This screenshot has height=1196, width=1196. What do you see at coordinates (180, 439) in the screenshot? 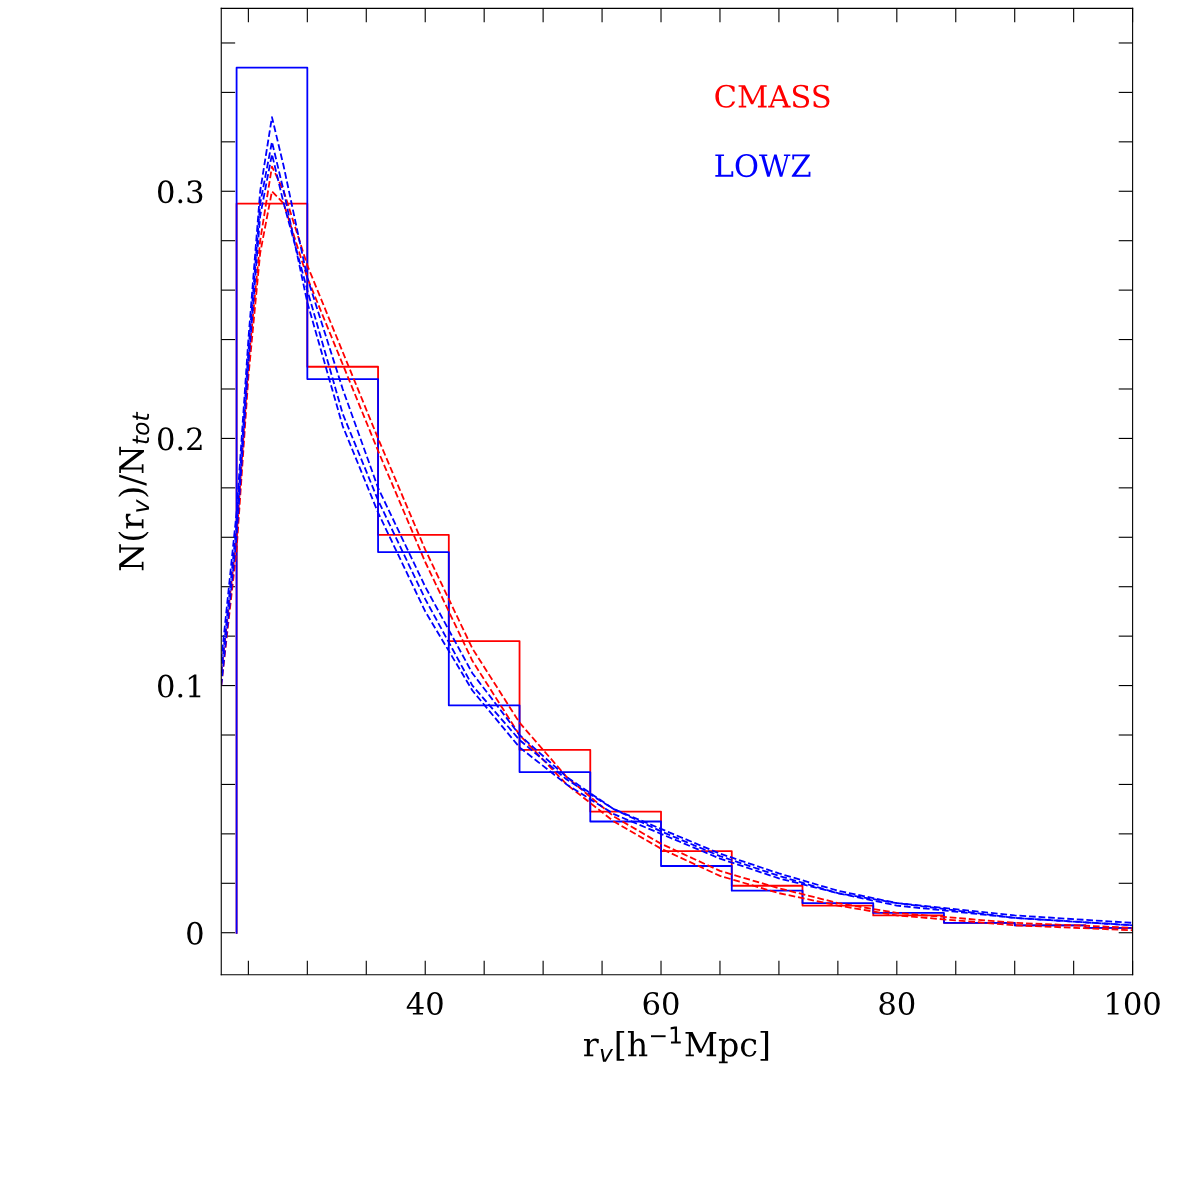
I see `y-tick-label: 0.2` at bounding box center [180, 439].